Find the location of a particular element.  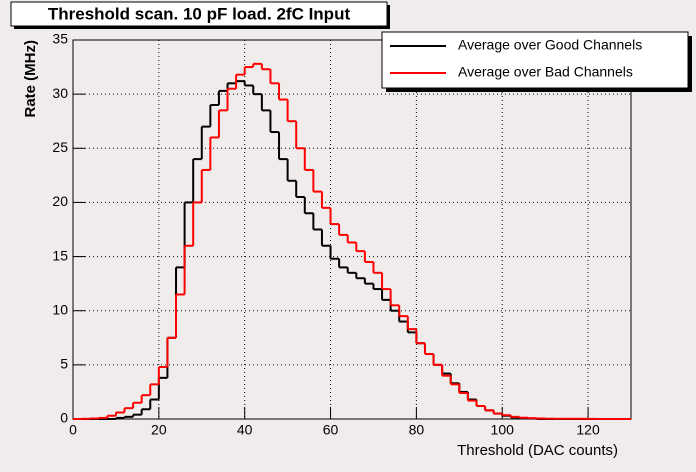

y-axis-label: Rate (MHz) is located at coordinates (30, 79).